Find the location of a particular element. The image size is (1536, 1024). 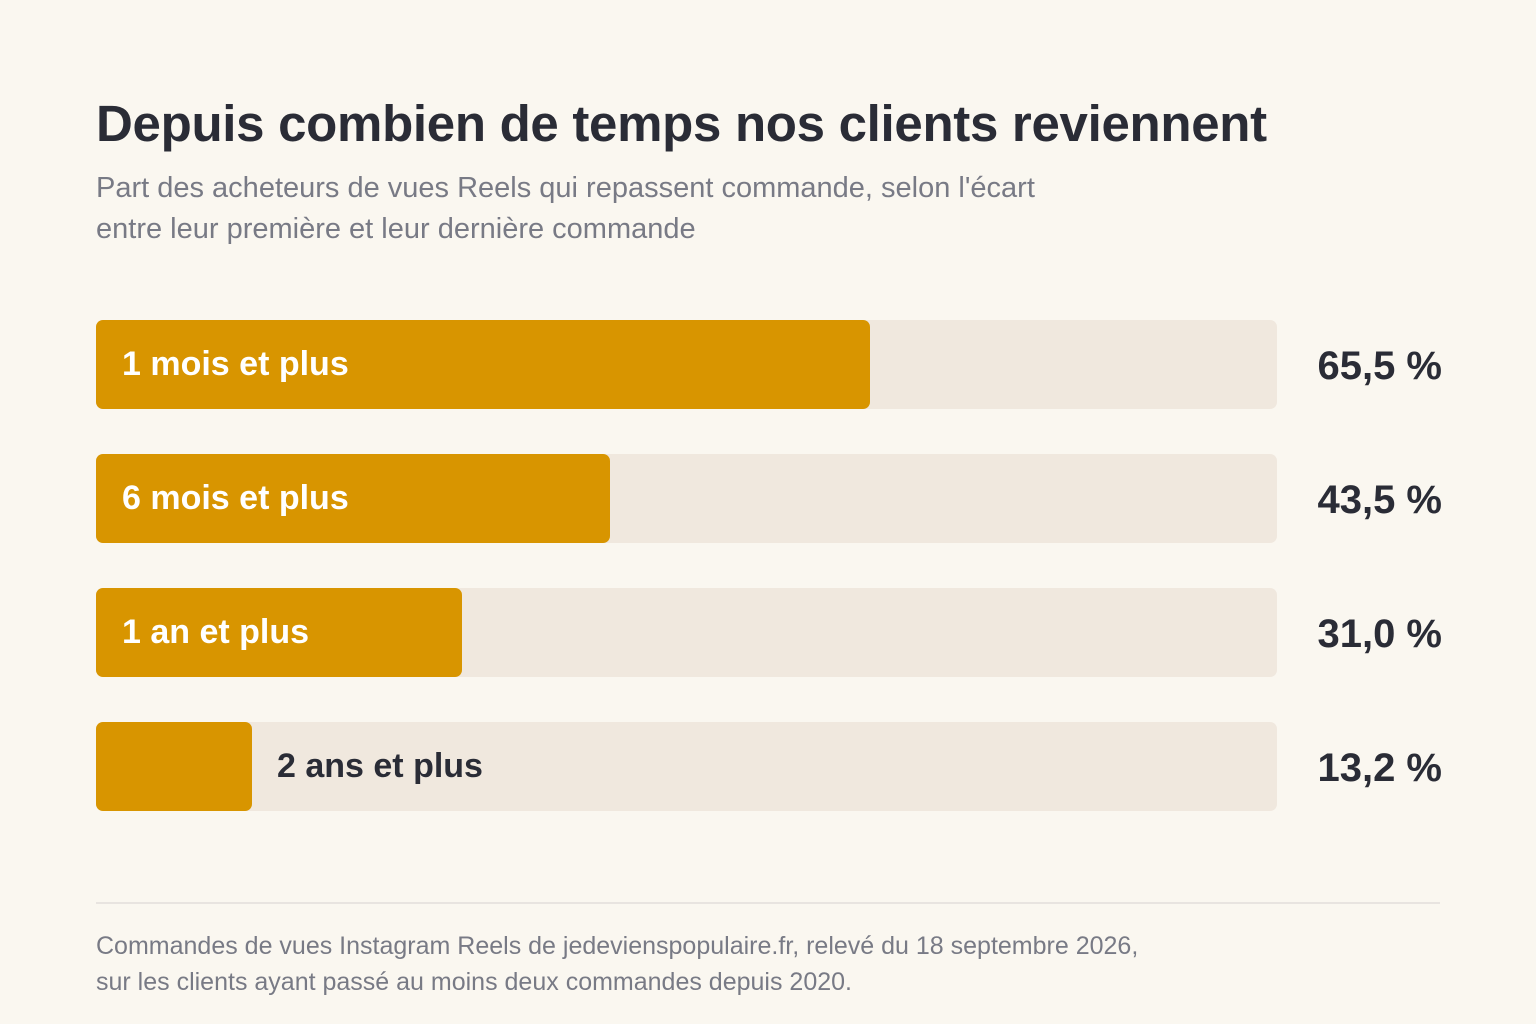

bar-value-label: 31,0 % is located at coordinates (1379, 634).